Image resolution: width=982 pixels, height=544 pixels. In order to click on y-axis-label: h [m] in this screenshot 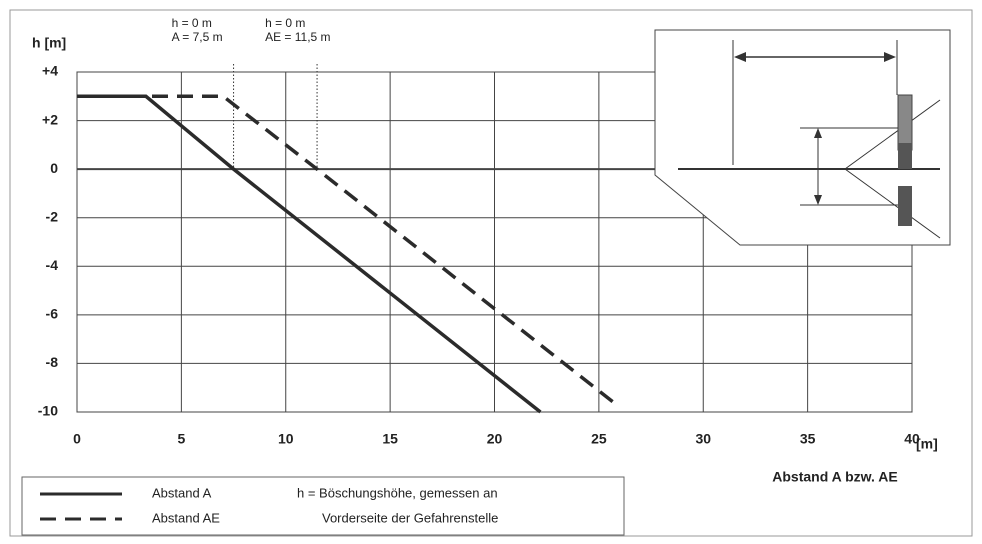, I will do `click(49, 43)`.